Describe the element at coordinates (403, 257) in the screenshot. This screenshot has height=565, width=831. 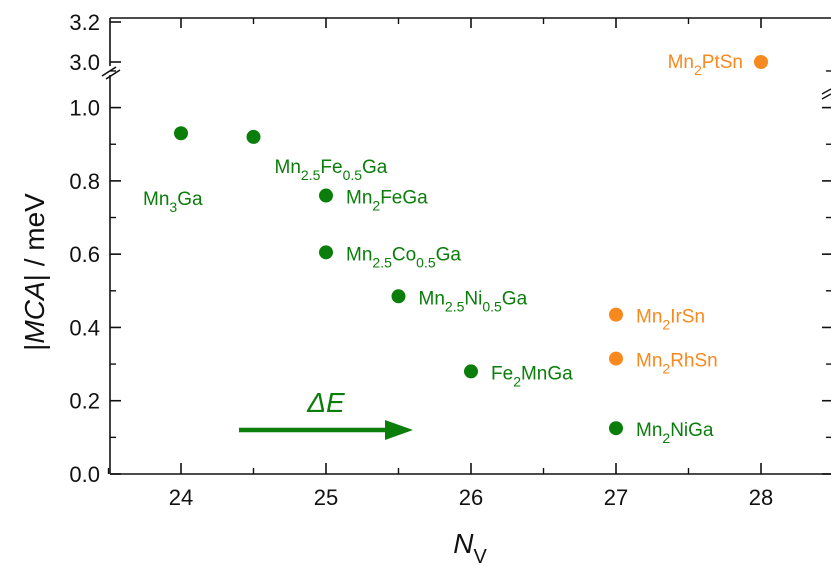
I see `point-label: Mn2.5Co0.5Ga` at that location.